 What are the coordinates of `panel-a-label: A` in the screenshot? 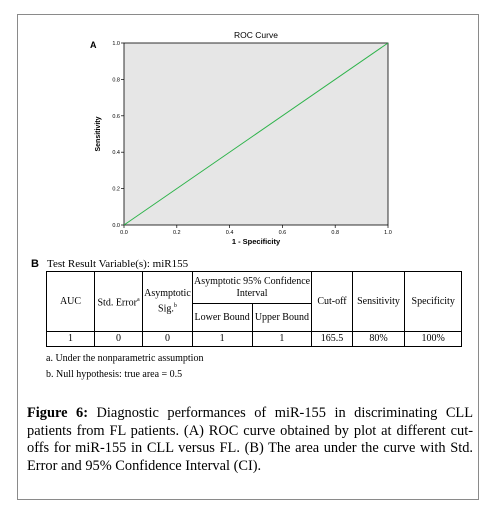 It's located at (93, 45).